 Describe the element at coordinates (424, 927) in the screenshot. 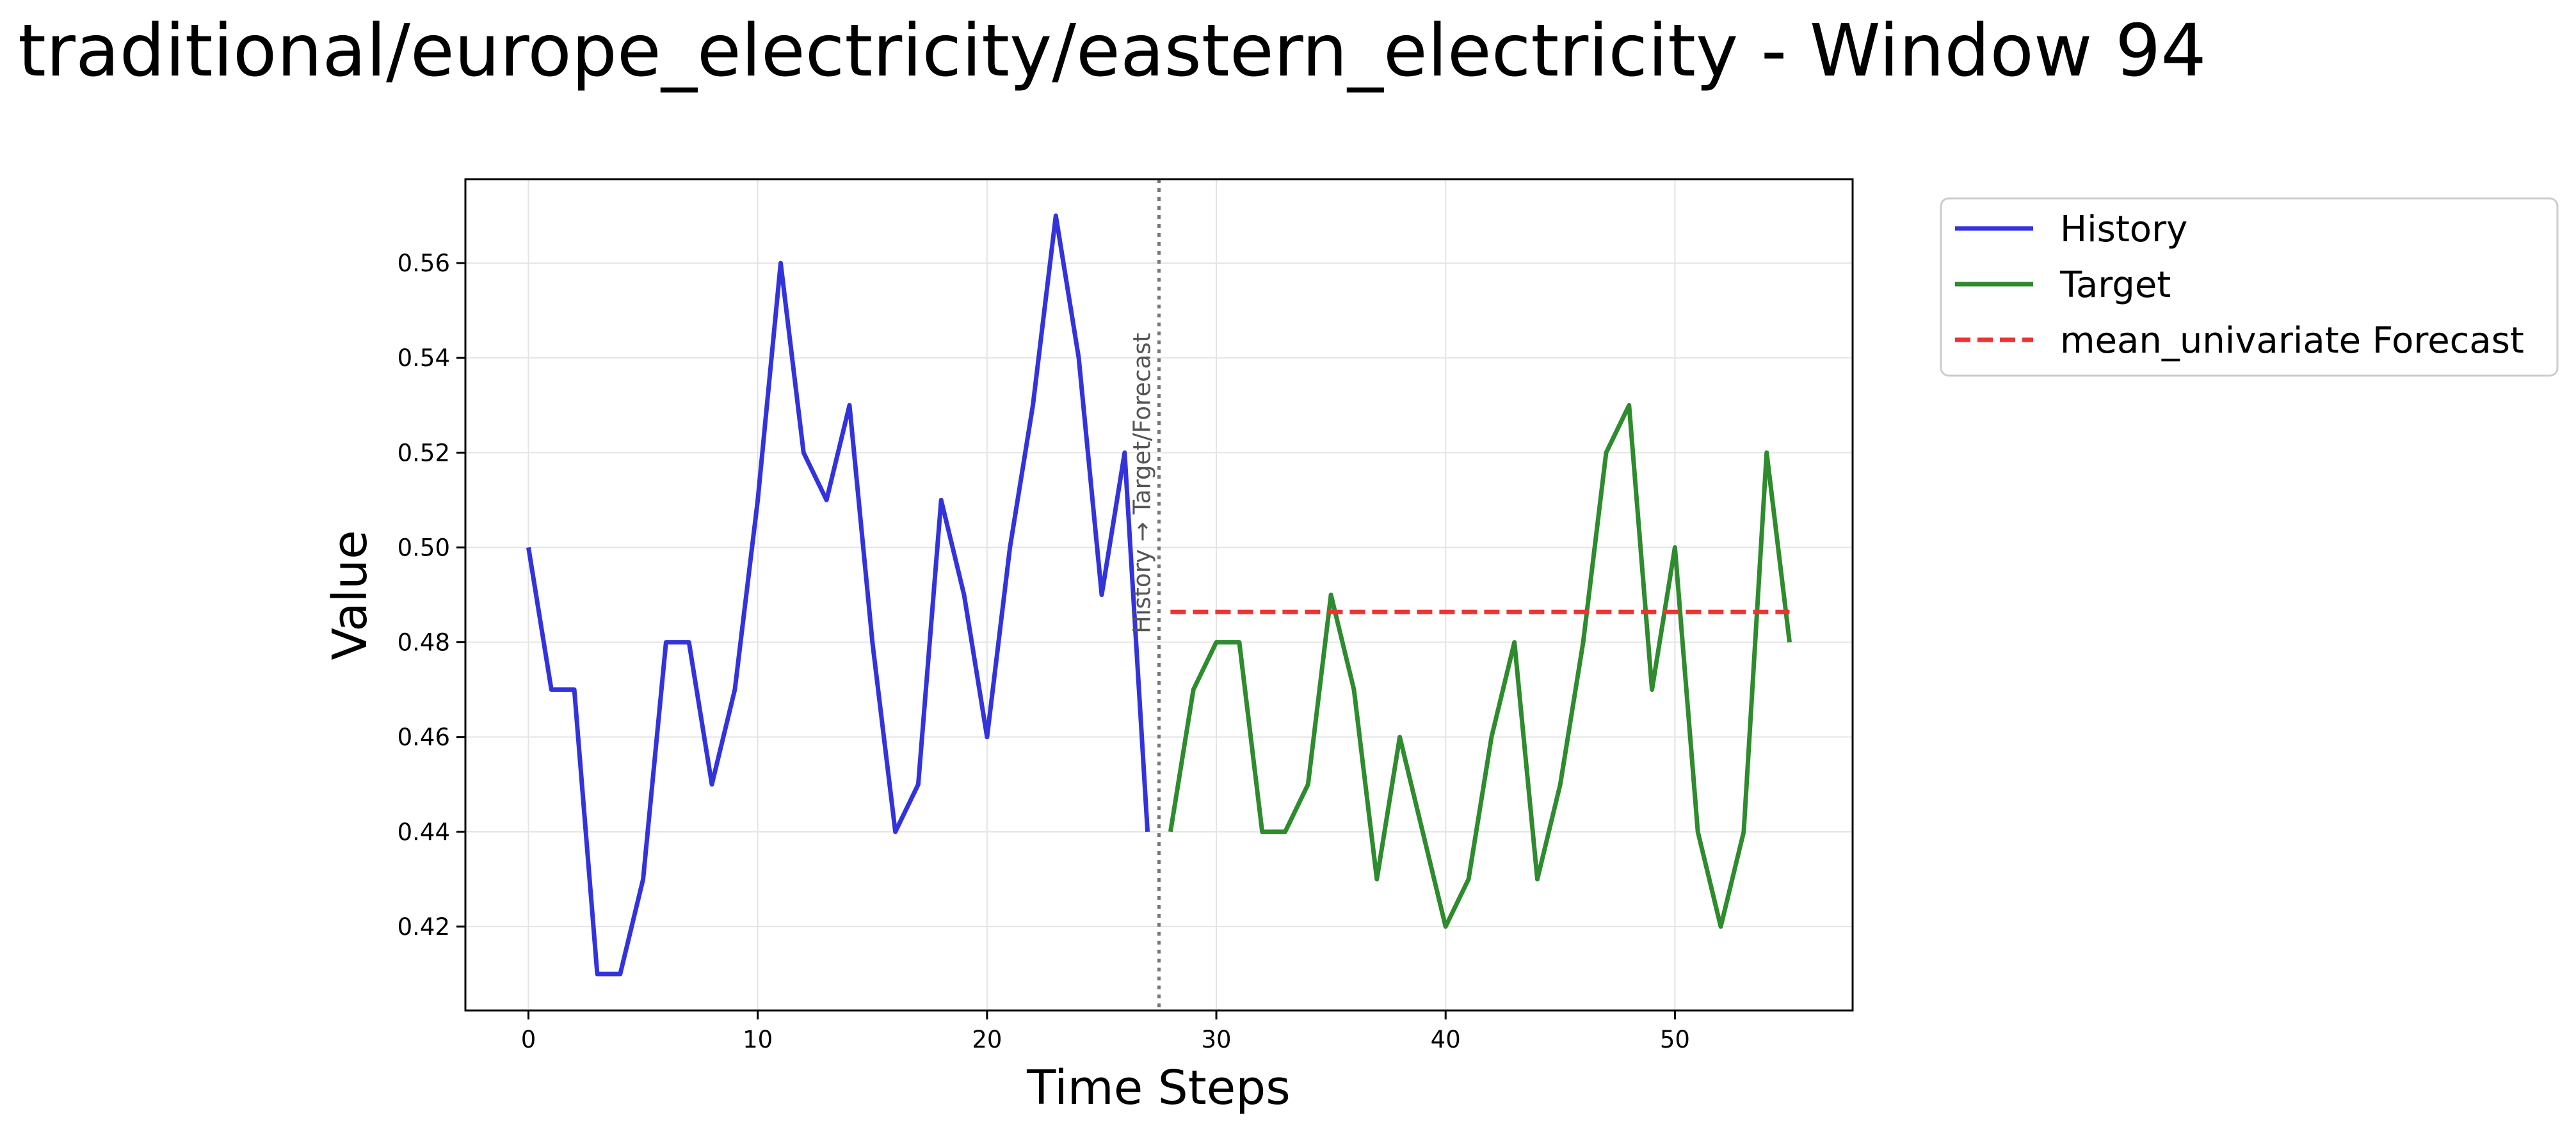

I see `y-tick-label: 0.42` at that location.